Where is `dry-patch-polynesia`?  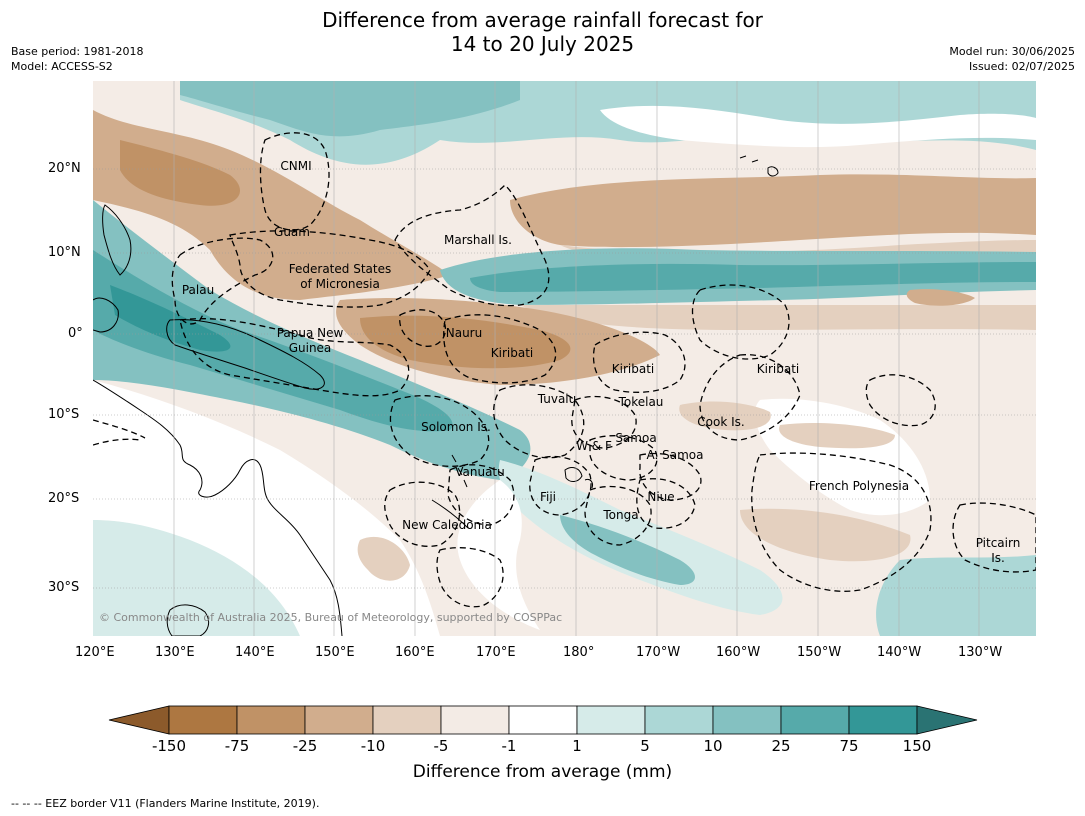
dry-patch-polynesia is located at coordinates (837, 436).